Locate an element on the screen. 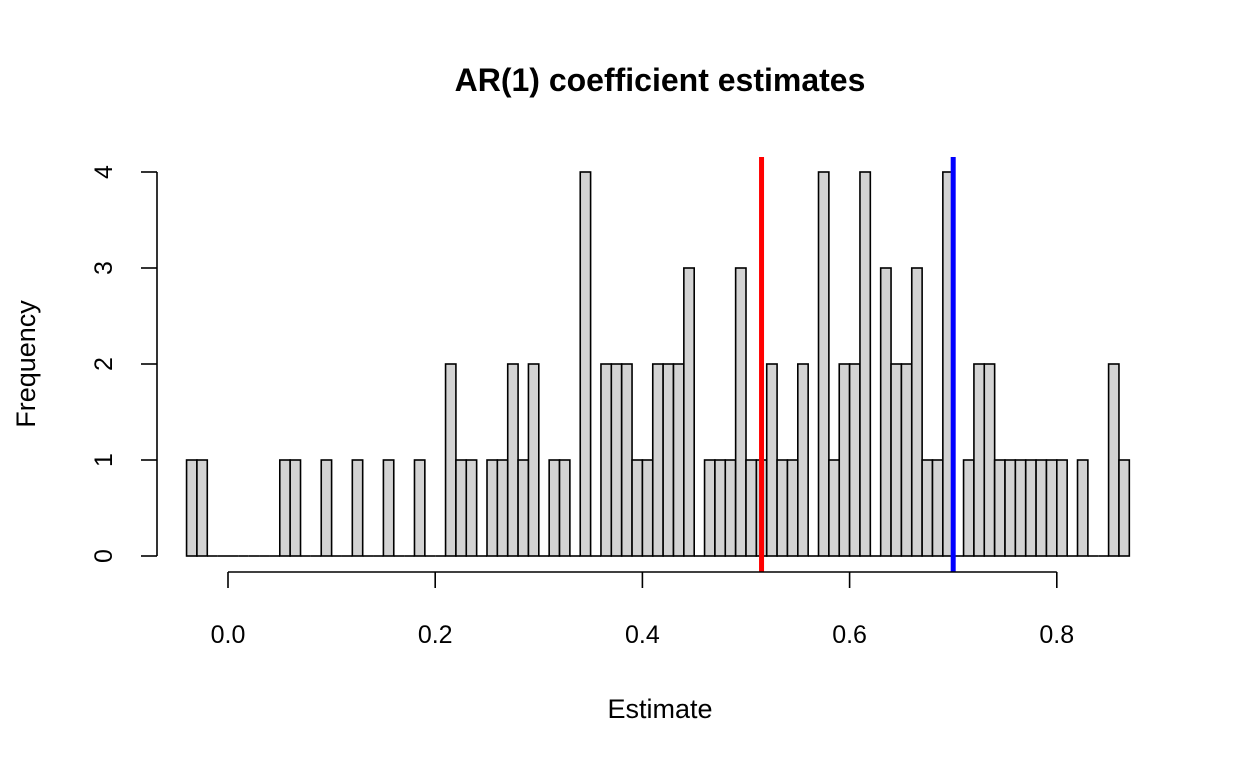 The width and height of the screenshot is (1248, 773). x-tick-label: 0.0 is located at coordinates (228, 635).